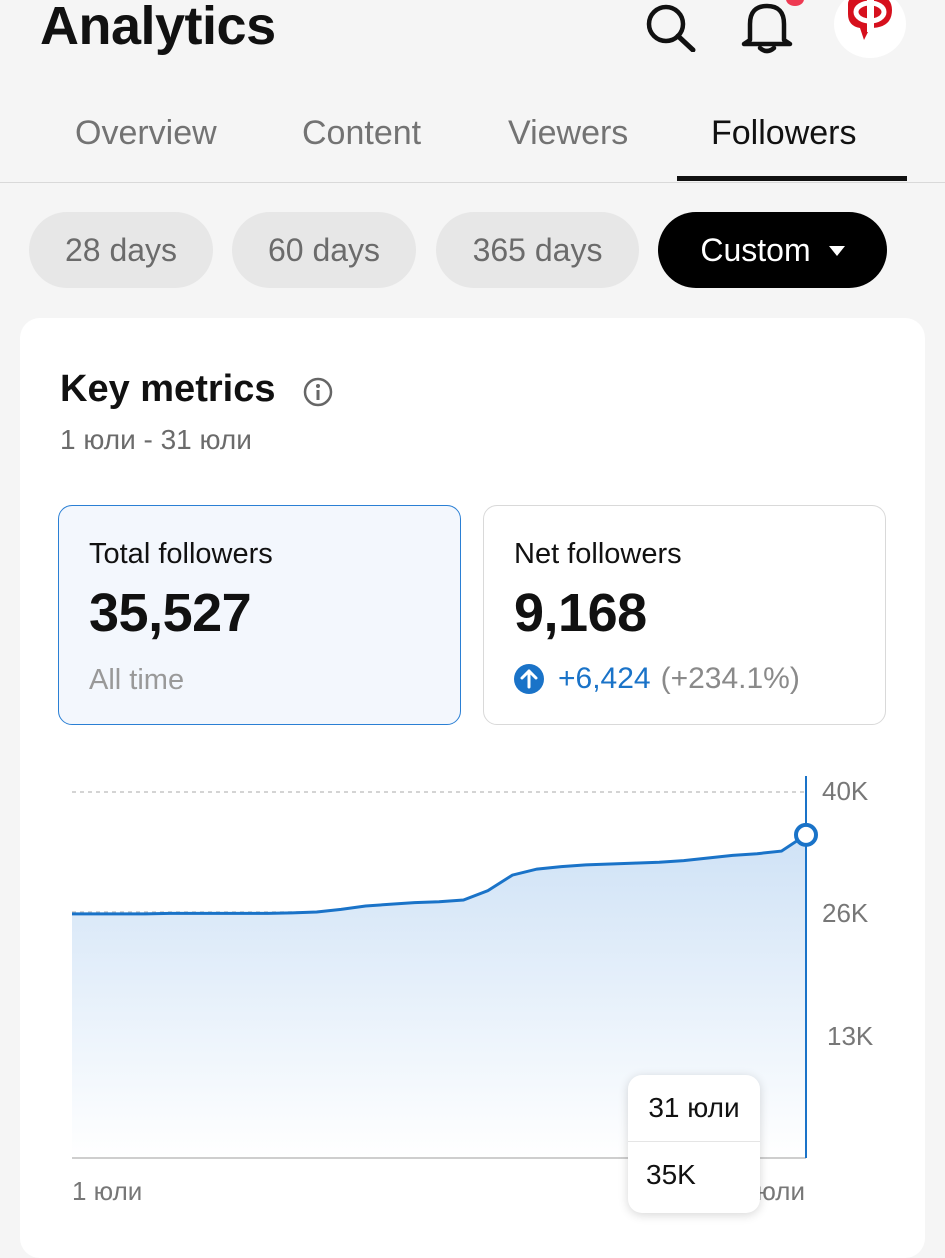  I want to click on info-icon, so click(318, 392).